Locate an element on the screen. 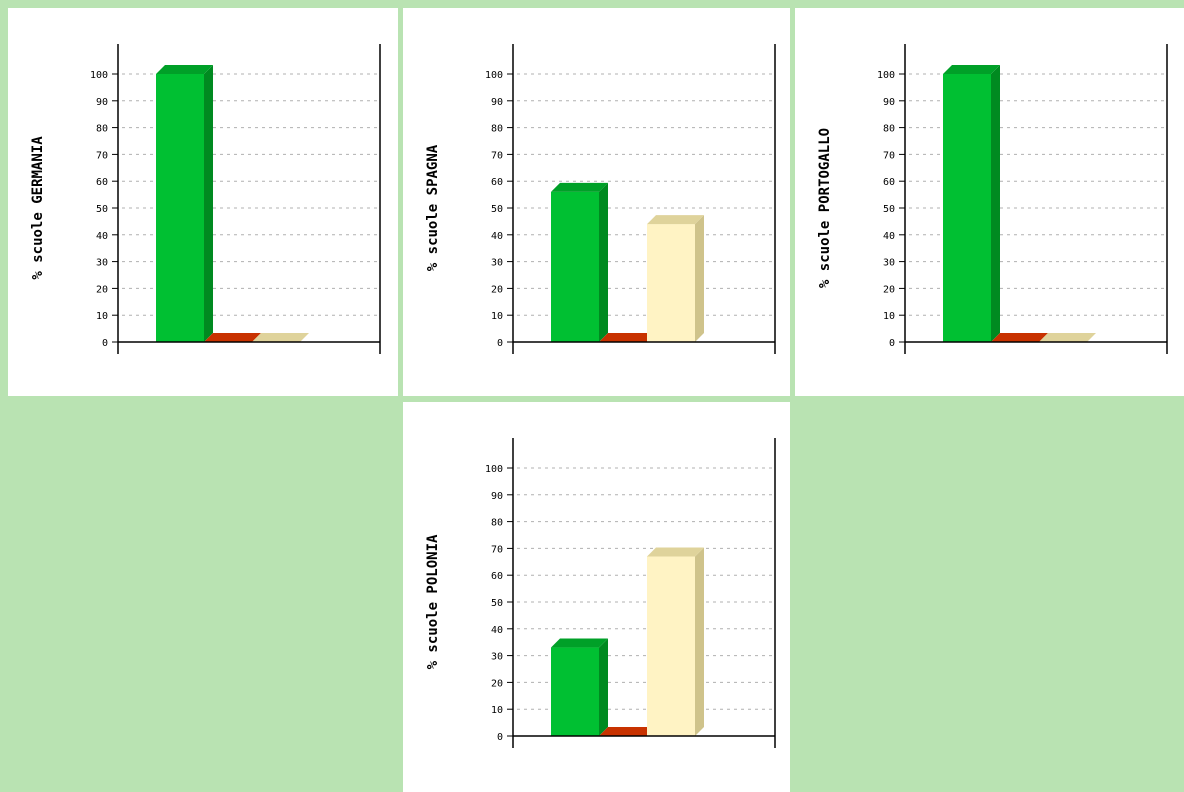 This screenshot has height=792, width=1184. chart-germania: % scuole GERMANIA 0 10 20 30 40 50 60 70 80 90 100 is located at coordinates (205, 199).